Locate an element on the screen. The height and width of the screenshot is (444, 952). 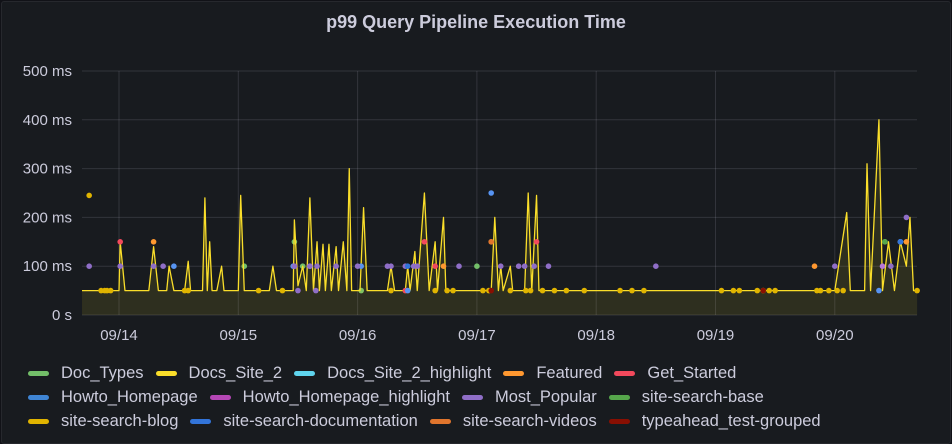
panel-title: p99 Query Pipeline Execution Time is located at coordinates (476, 22).